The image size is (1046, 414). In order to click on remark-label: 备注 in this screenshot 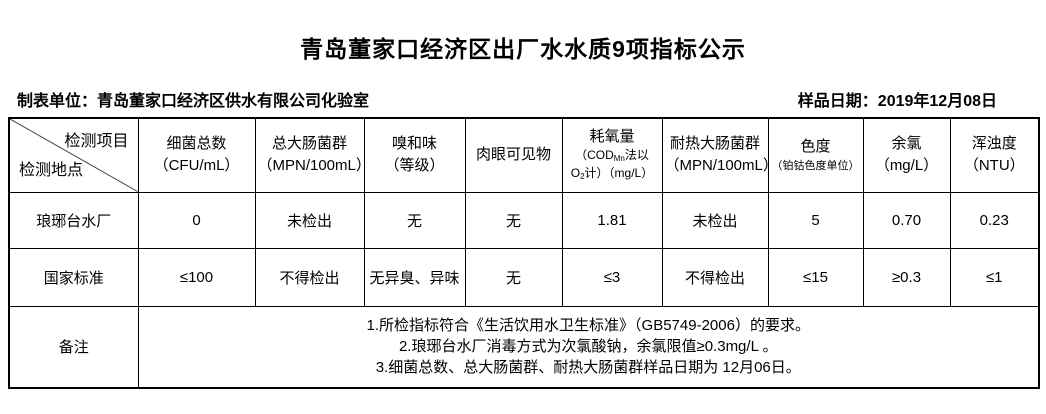, I will do `click(73, 347)`.